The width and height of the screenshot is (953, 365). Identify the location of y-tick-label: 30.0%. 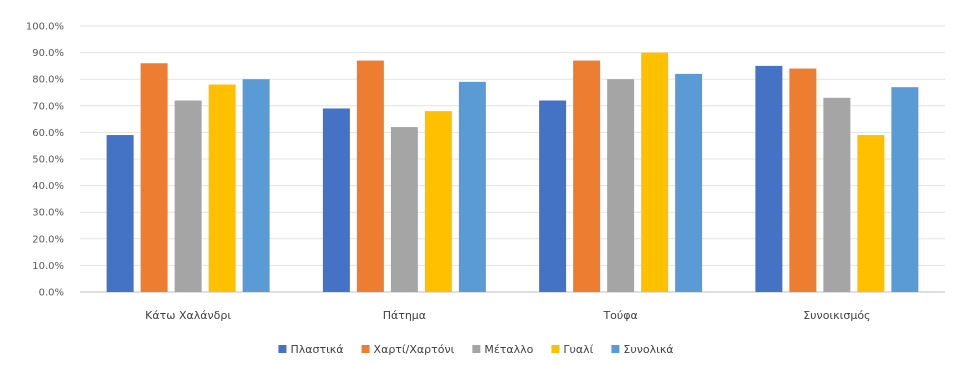
(48, 213).